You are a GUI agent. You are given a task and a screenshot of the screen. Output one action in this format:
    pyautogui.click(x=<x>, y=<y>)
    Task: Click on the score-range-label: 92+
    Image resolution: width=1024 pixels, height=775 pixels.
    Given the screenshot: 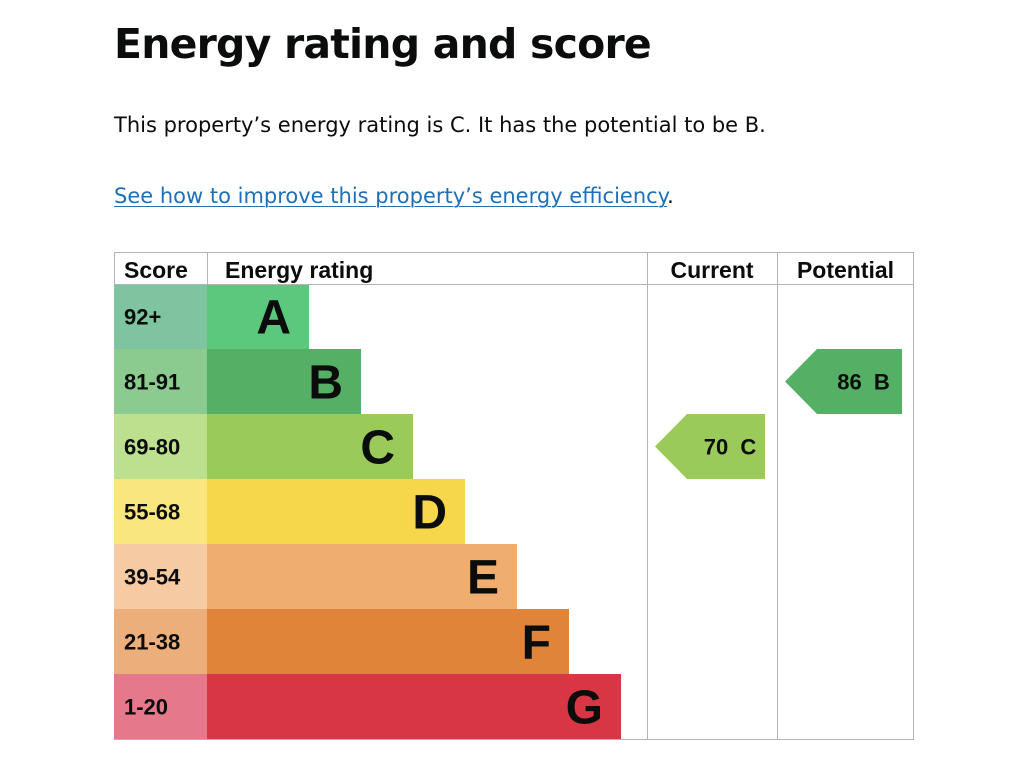 What is the action you would take?
    pyautogui.click(x=142, y=317)
    